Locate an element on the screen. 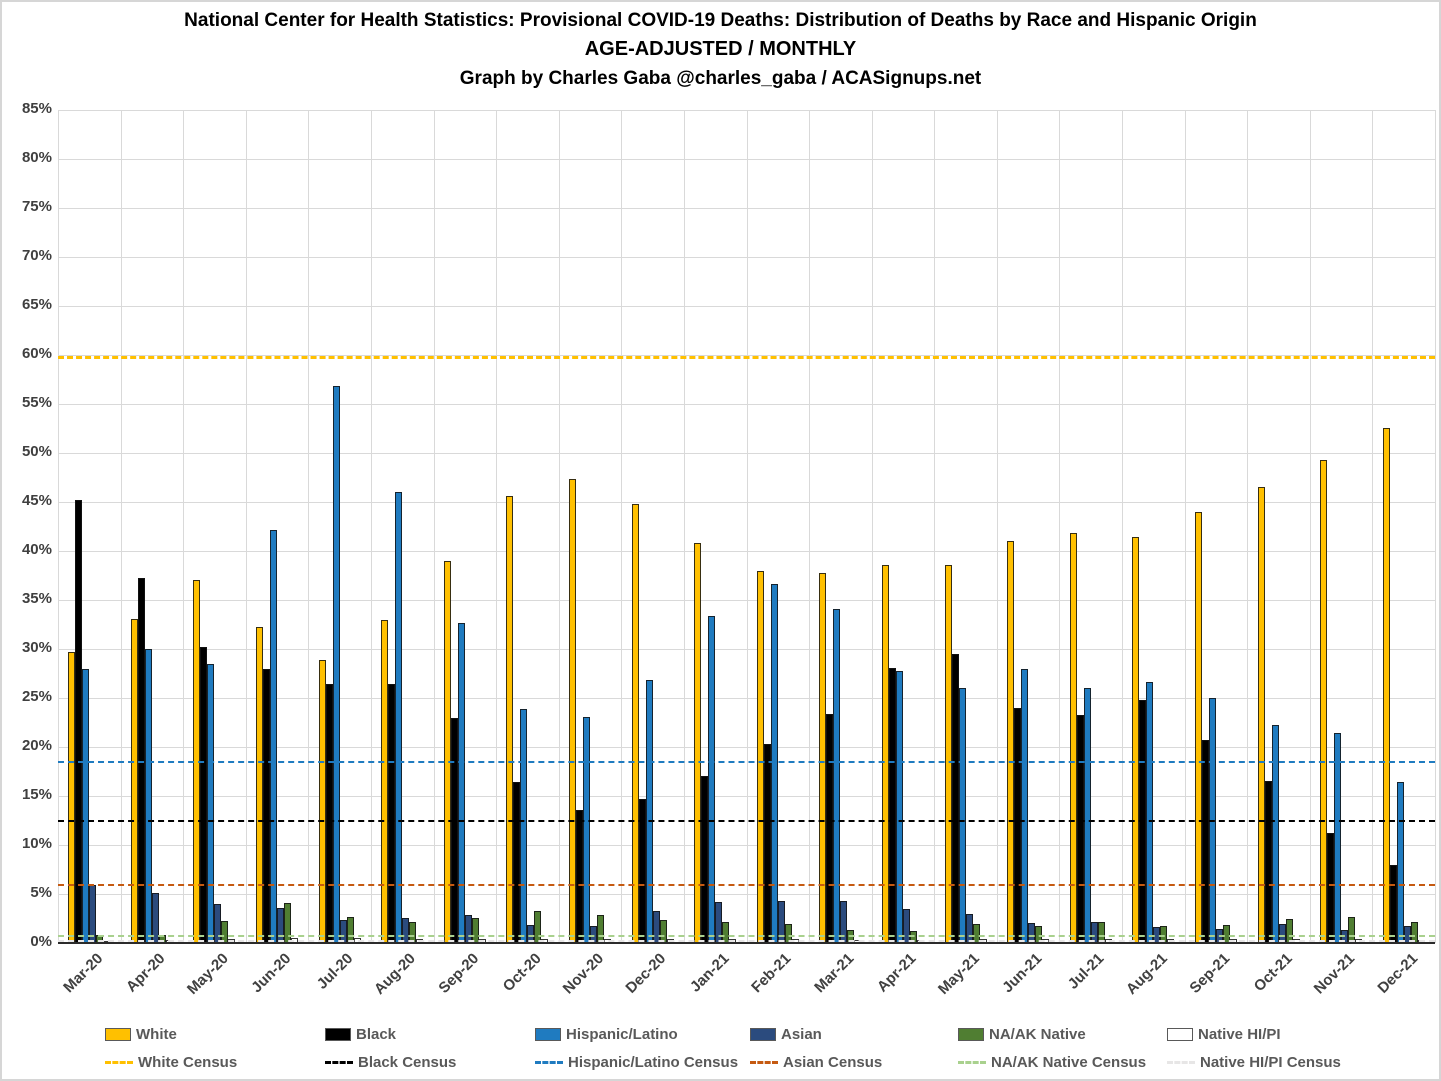 The height and width of the screenshot is (1081, 1441). legend-label: White Census is located at coordinates (188, 1062).